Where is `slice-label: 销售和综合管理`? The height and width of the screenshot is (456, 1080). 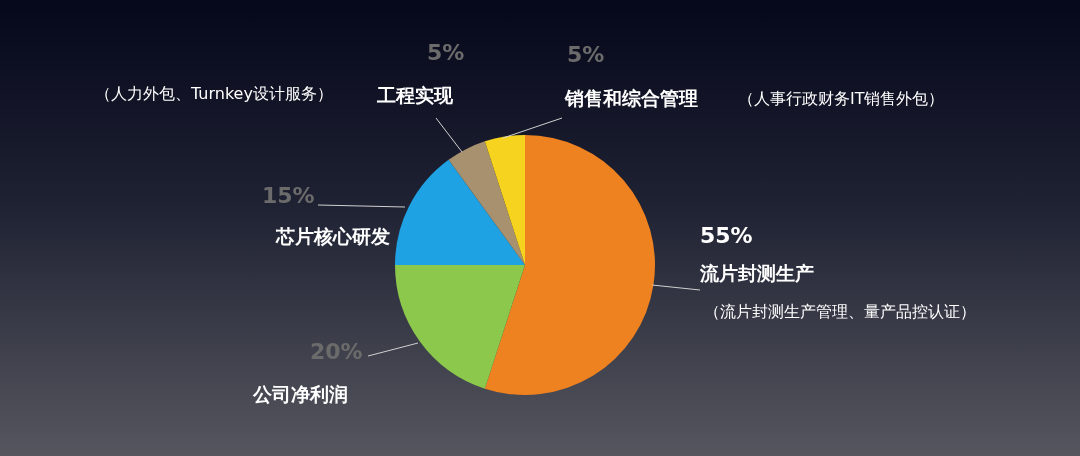 slice-label: 销售和综合管理 is located at coordinates (631, 97).